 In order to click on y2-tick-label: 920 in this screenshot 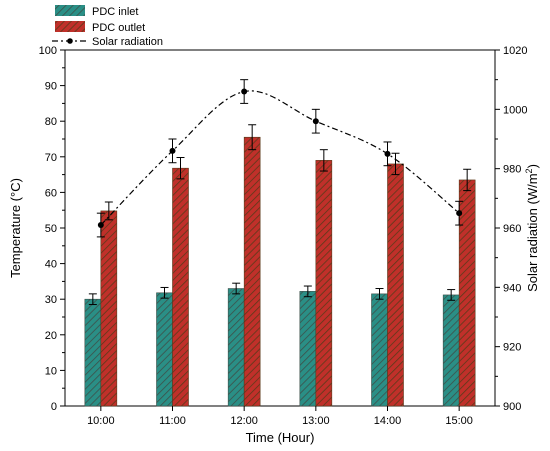, I will do `click(512, 348)`.